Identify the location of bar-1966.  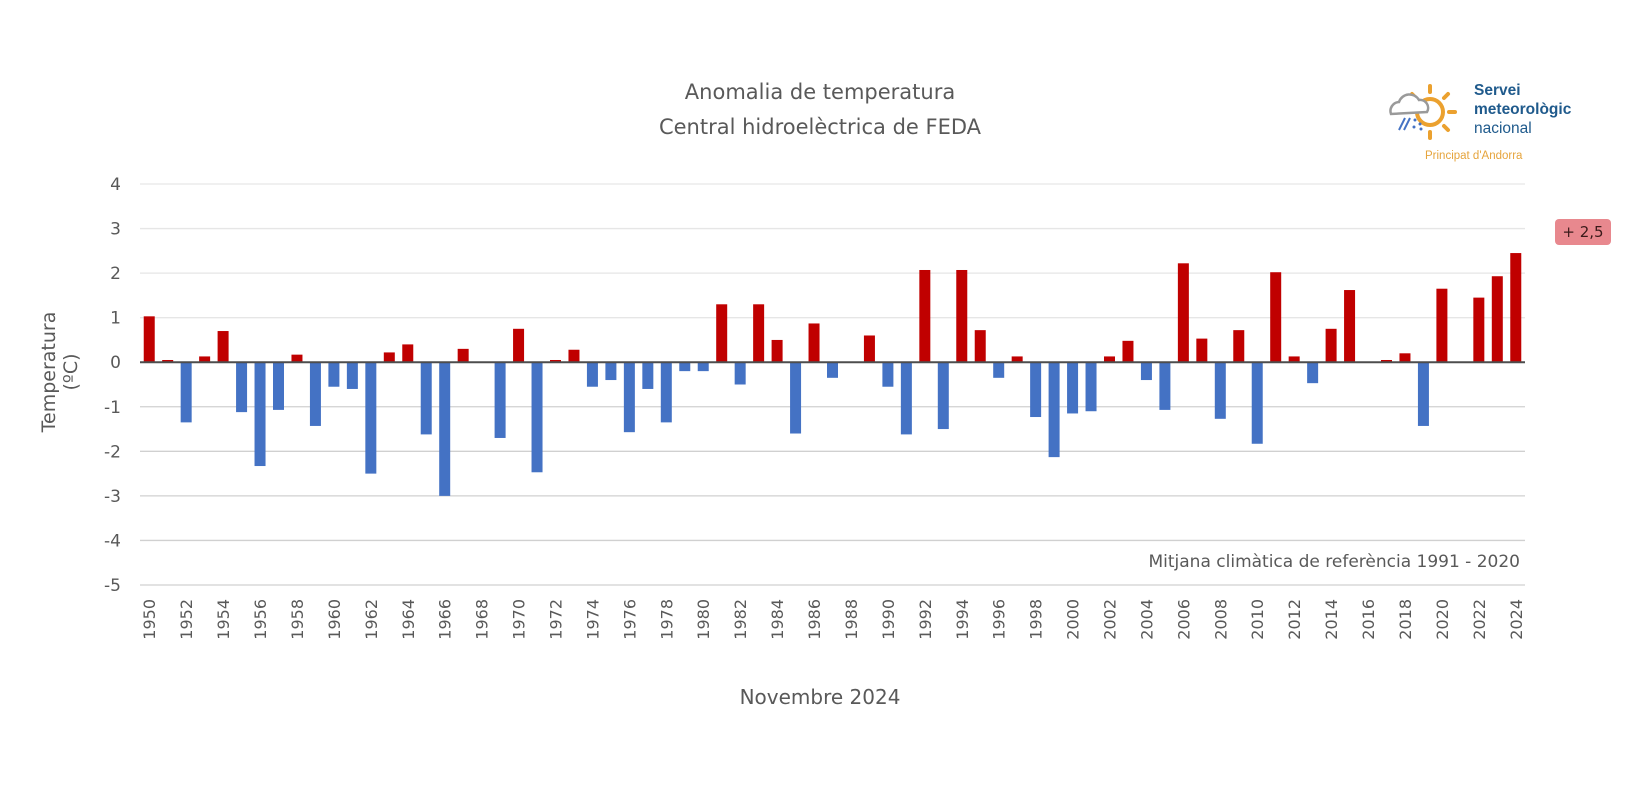
(445, 429).